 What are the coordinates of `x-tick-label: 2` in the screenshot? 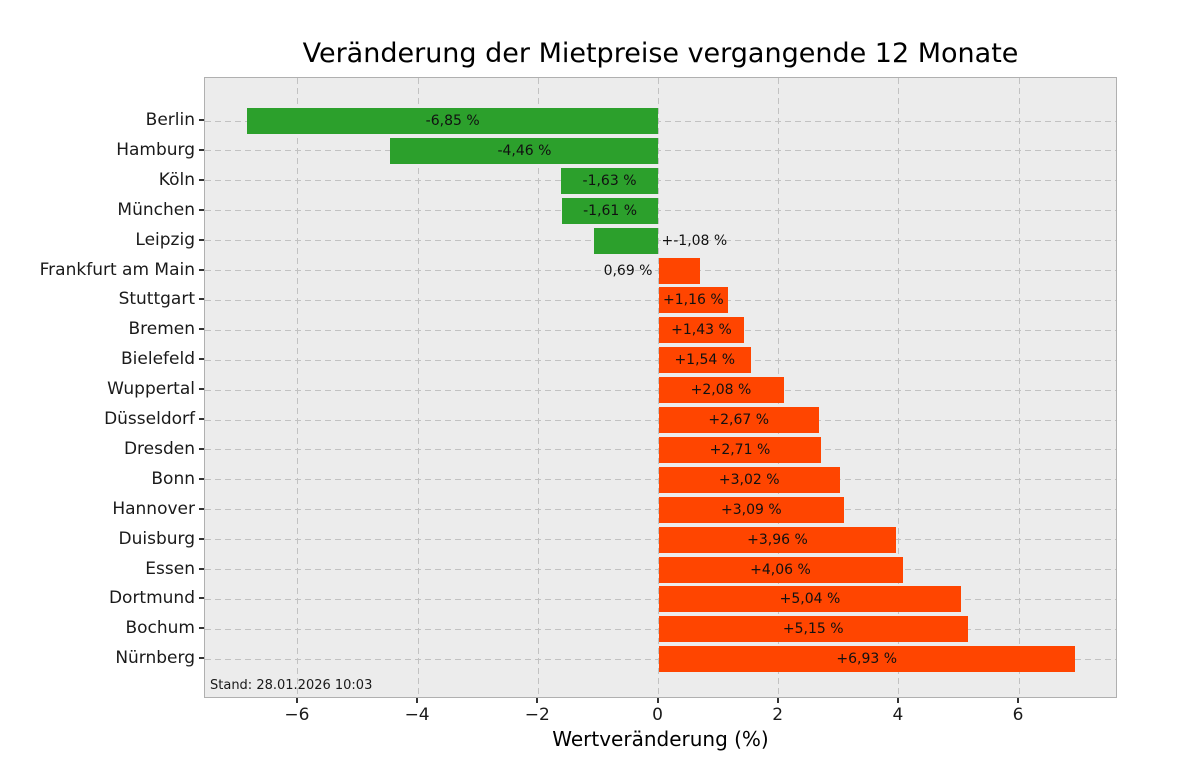 It's located at (778, 715).